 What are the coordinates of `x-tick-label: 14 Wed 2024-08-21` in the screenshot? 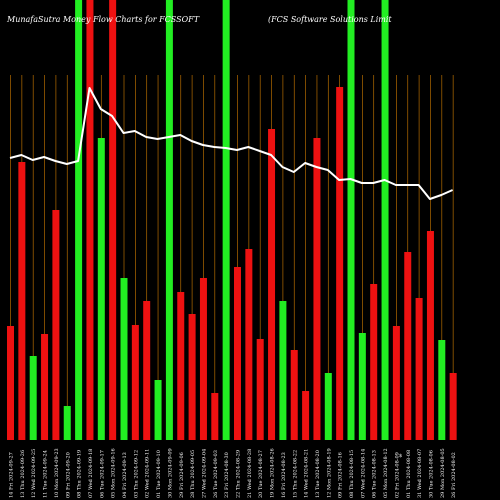 It's located at (307, 473).